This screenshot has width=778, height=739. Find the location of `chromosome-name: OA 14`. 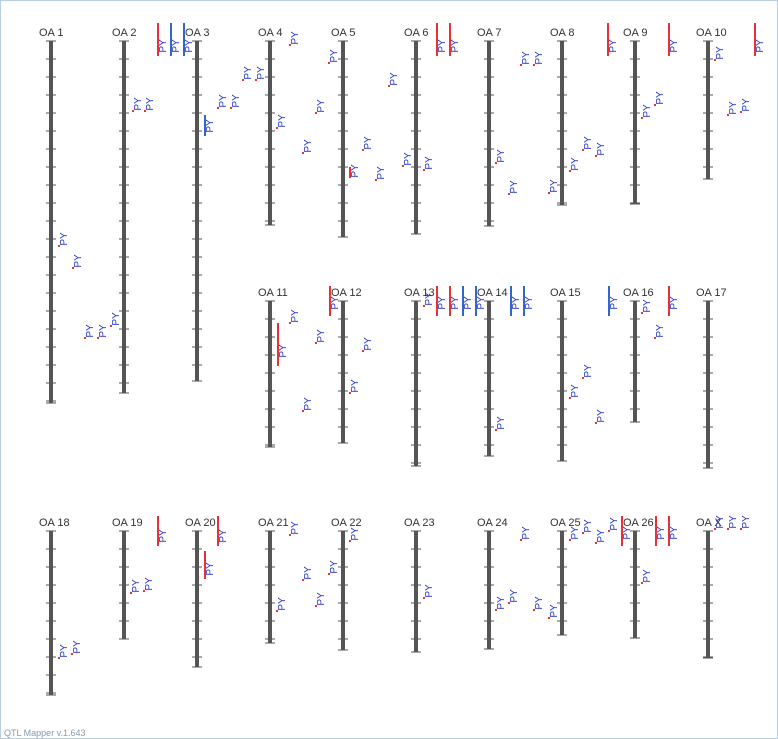

chromosome-name: OA 14 is located at coordinates (492, 293).